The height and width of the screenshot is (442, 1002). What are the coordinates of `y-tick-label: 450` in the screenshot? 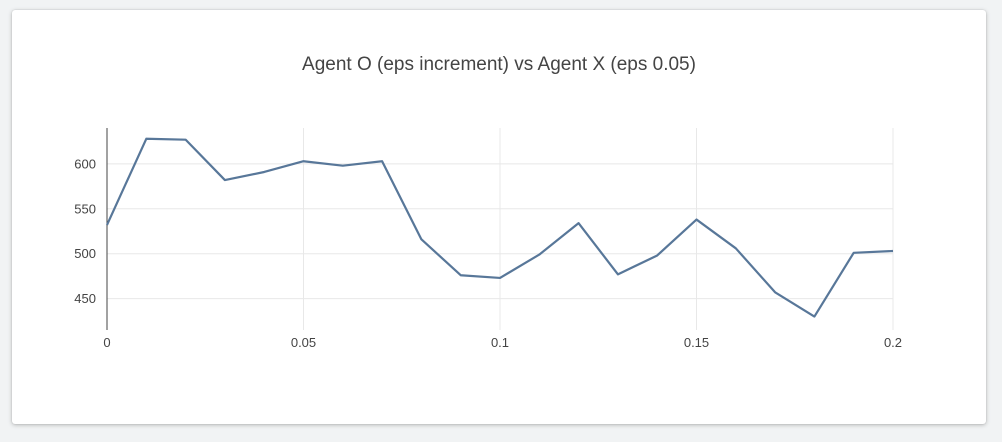 It's located at (85, 298).